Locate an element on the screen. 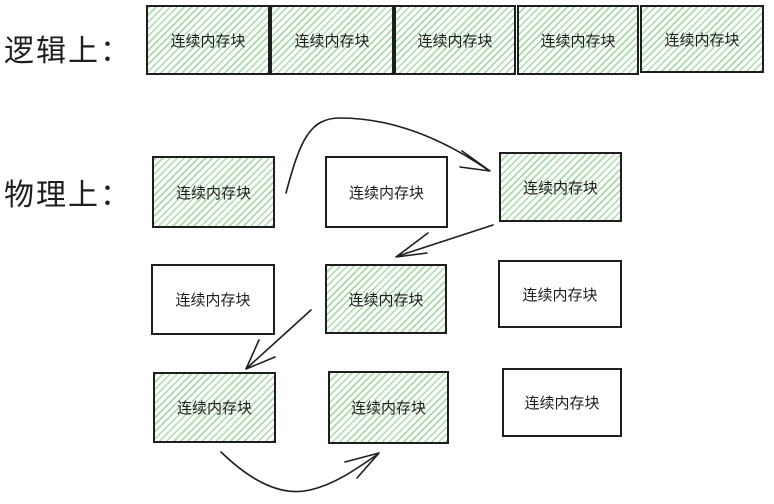 This screenshot has height=504, width=774. physical-label: 物理上： is located at coordinates (68, 195).